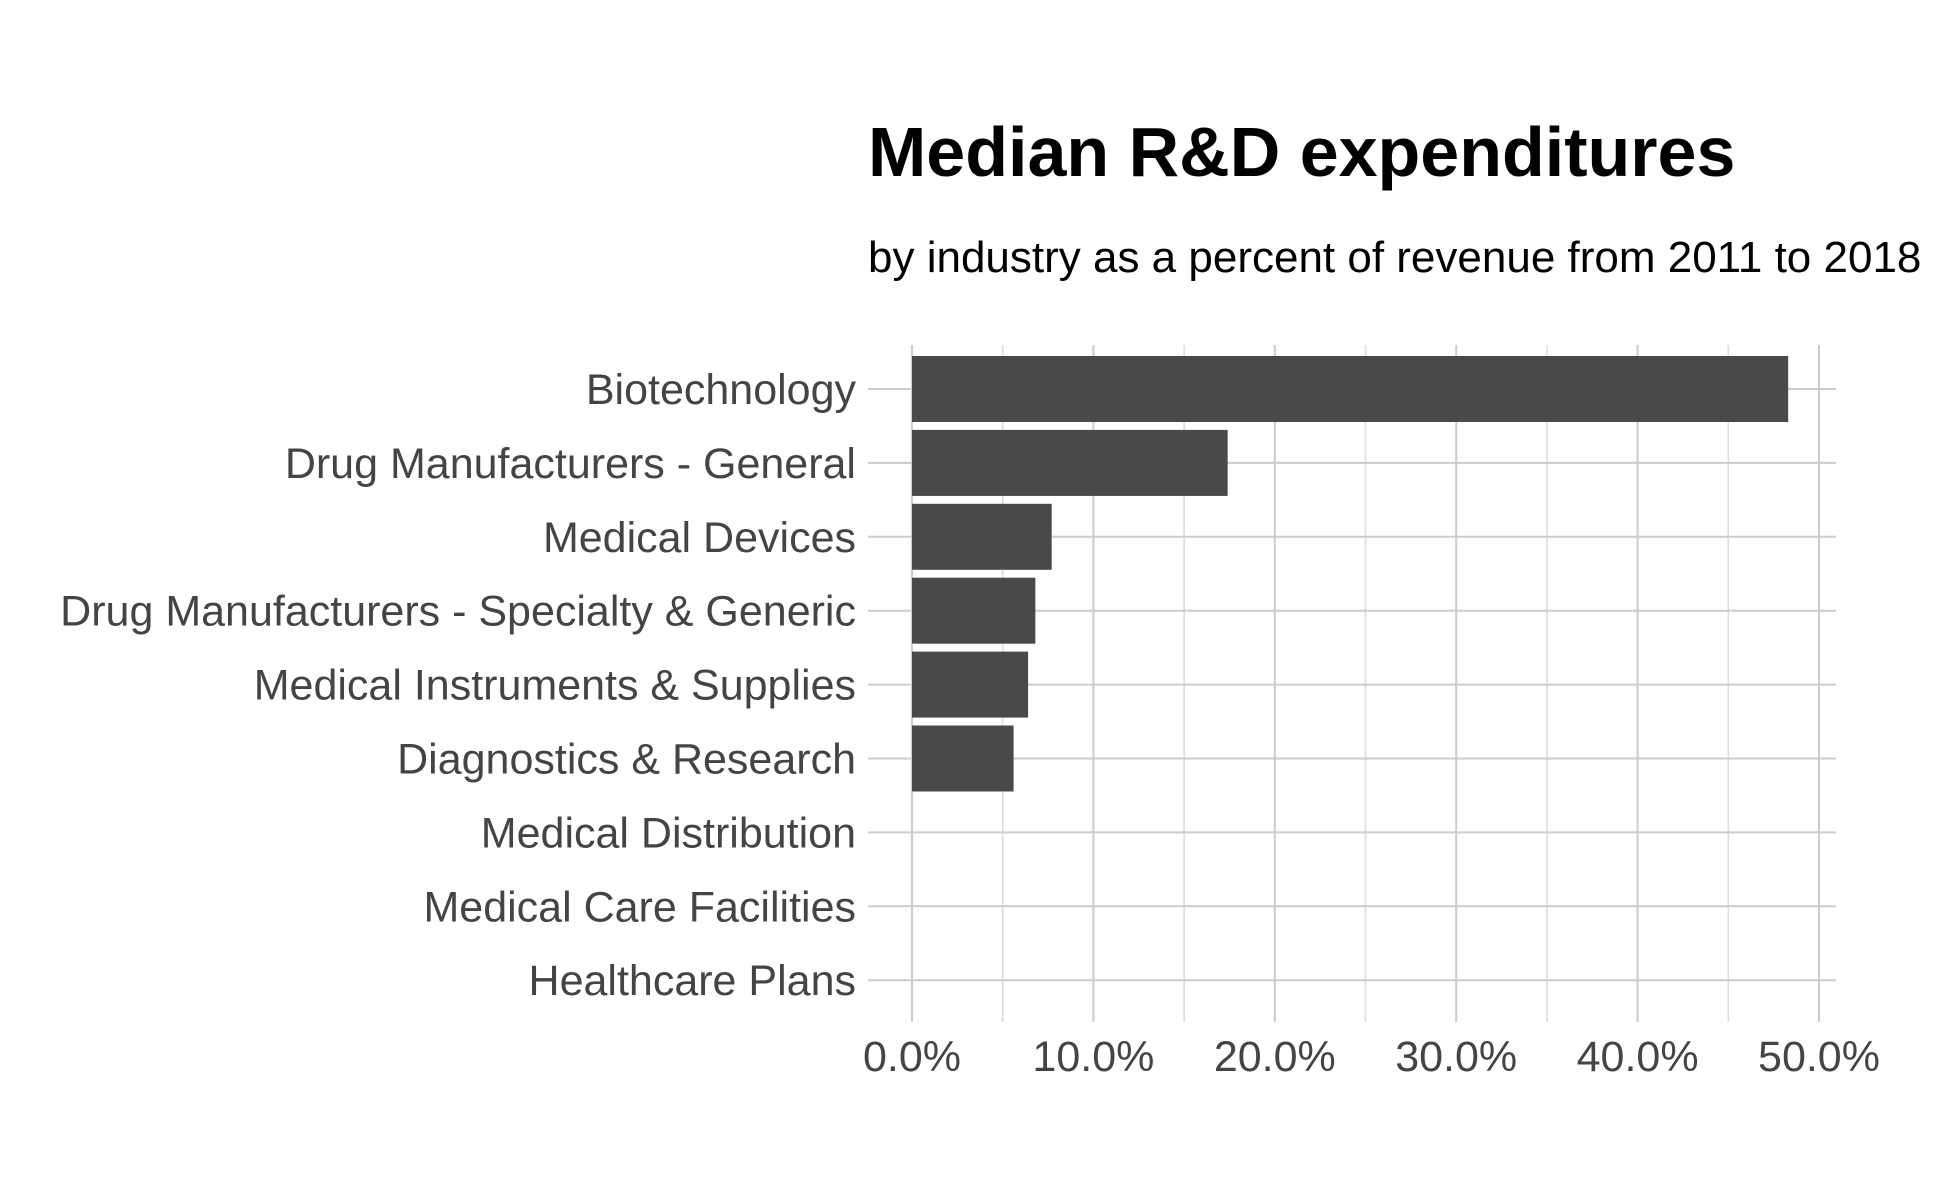  I want to click on x-tick-label: 40.0%, so click(1638, 1057).